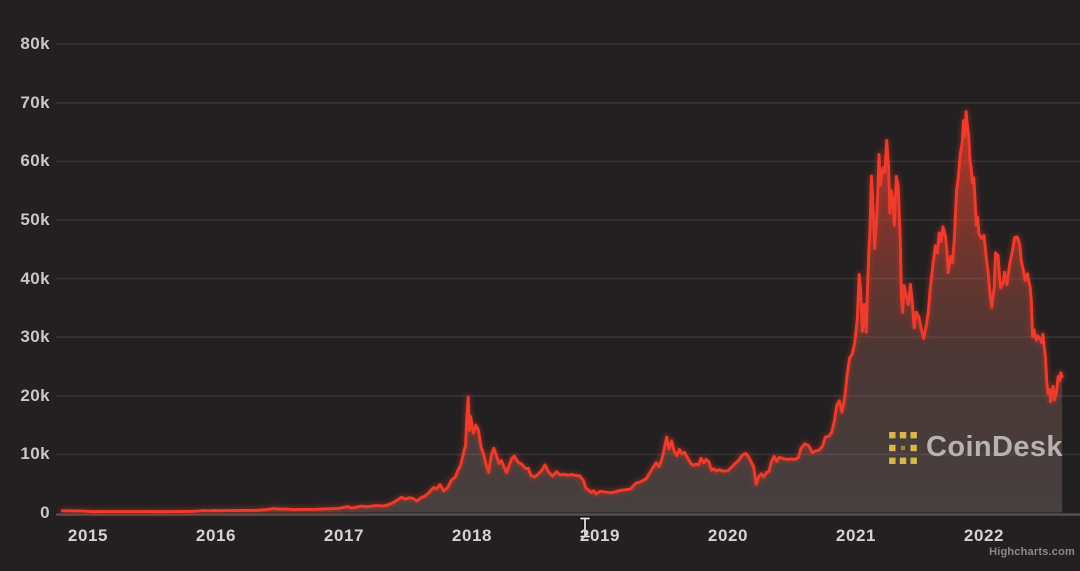  I want to click on highcharts-credit: Highcharts.com, so click(1032, 552).